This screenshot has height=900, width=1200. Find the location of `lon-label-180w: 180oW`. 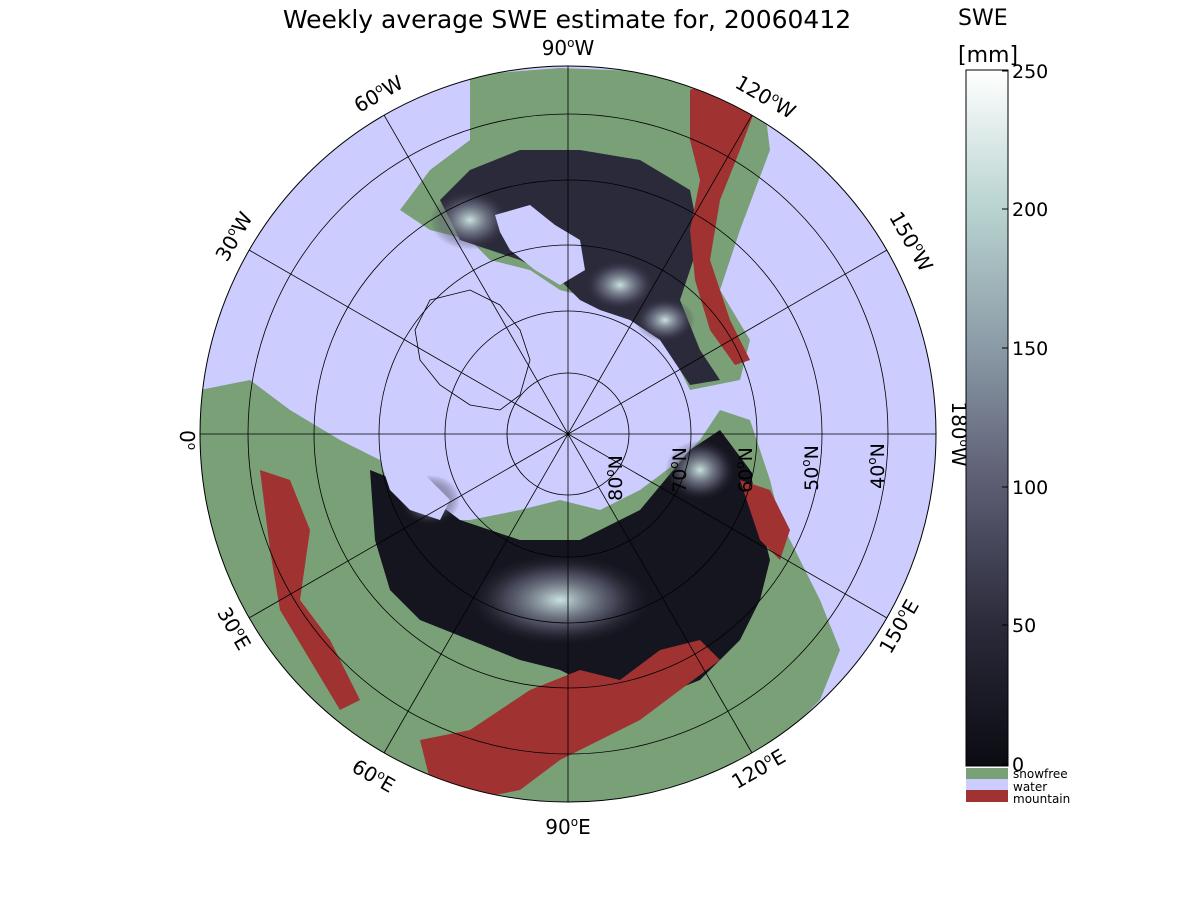

lon-label-180w: 180oW is located at coordinates (959, 434).